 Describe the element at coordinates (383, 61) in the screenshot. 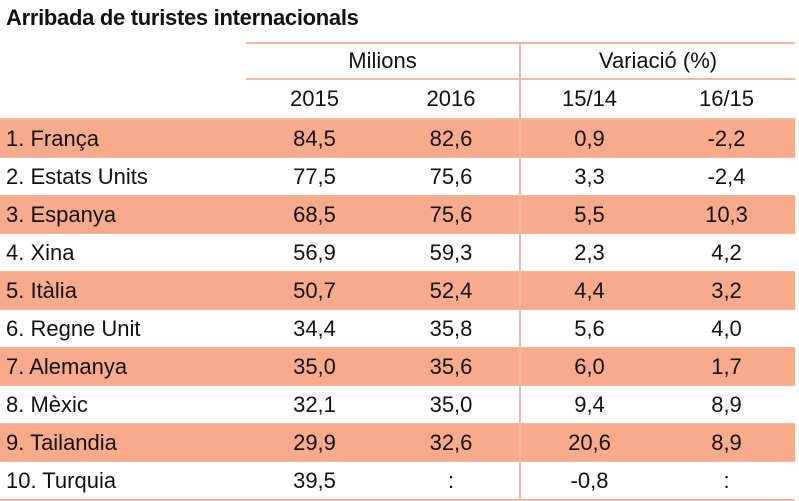

I see `group-header-millions: Milions` at that location.